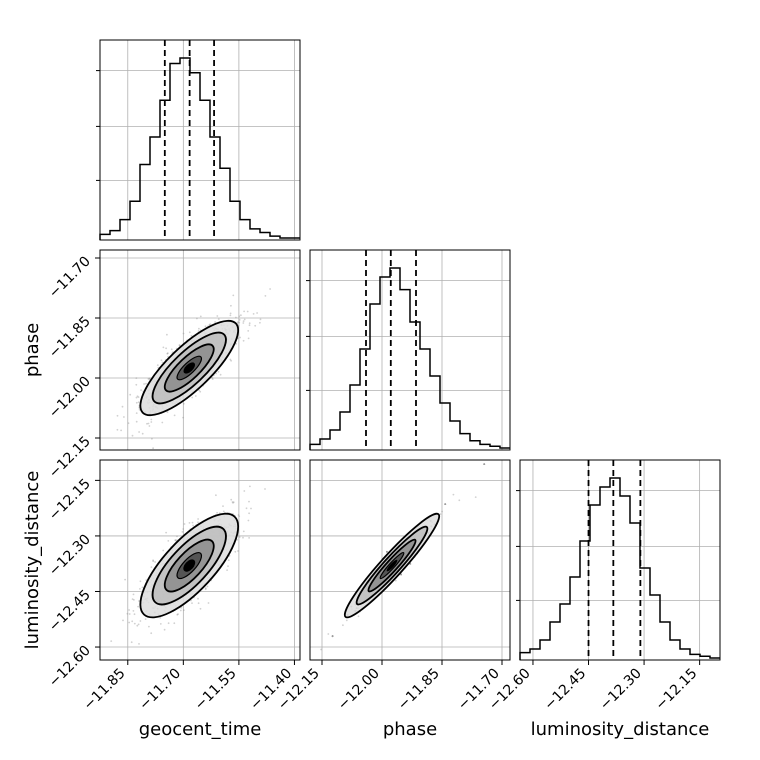  What do you see at coordinates (105, 690) in the screenshot?
I see `tick-label-geocent-time-1: −11.85` at bounding box center [105, 690].